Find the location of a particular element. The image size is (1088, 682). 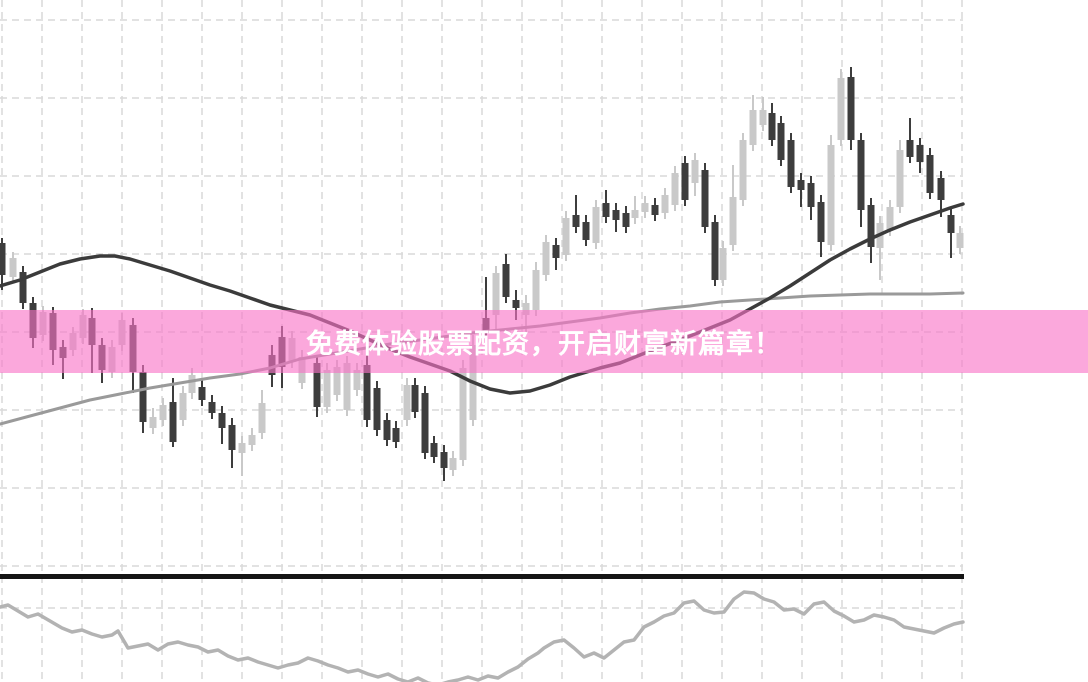

promo-banner-text: 免费体验股票配资，开启财富新篇章！ is located at coordinates (544, 344).